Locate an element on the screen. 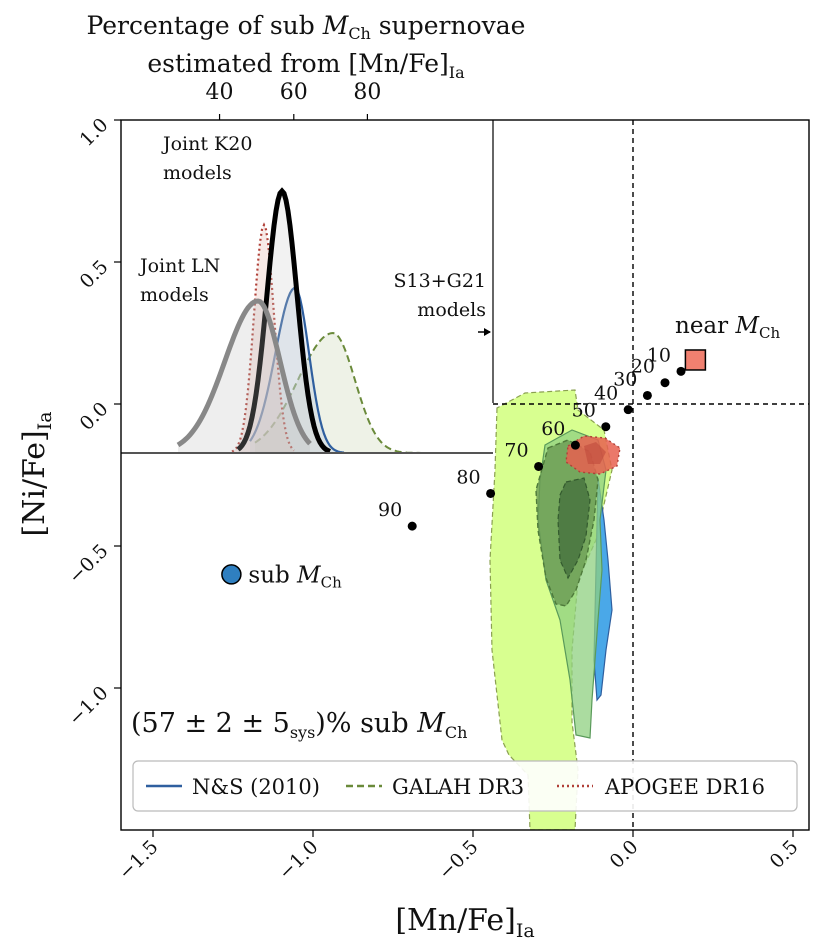  y-axis-label: [Ni/Fe]Ia is located at coordinates (36, 473).